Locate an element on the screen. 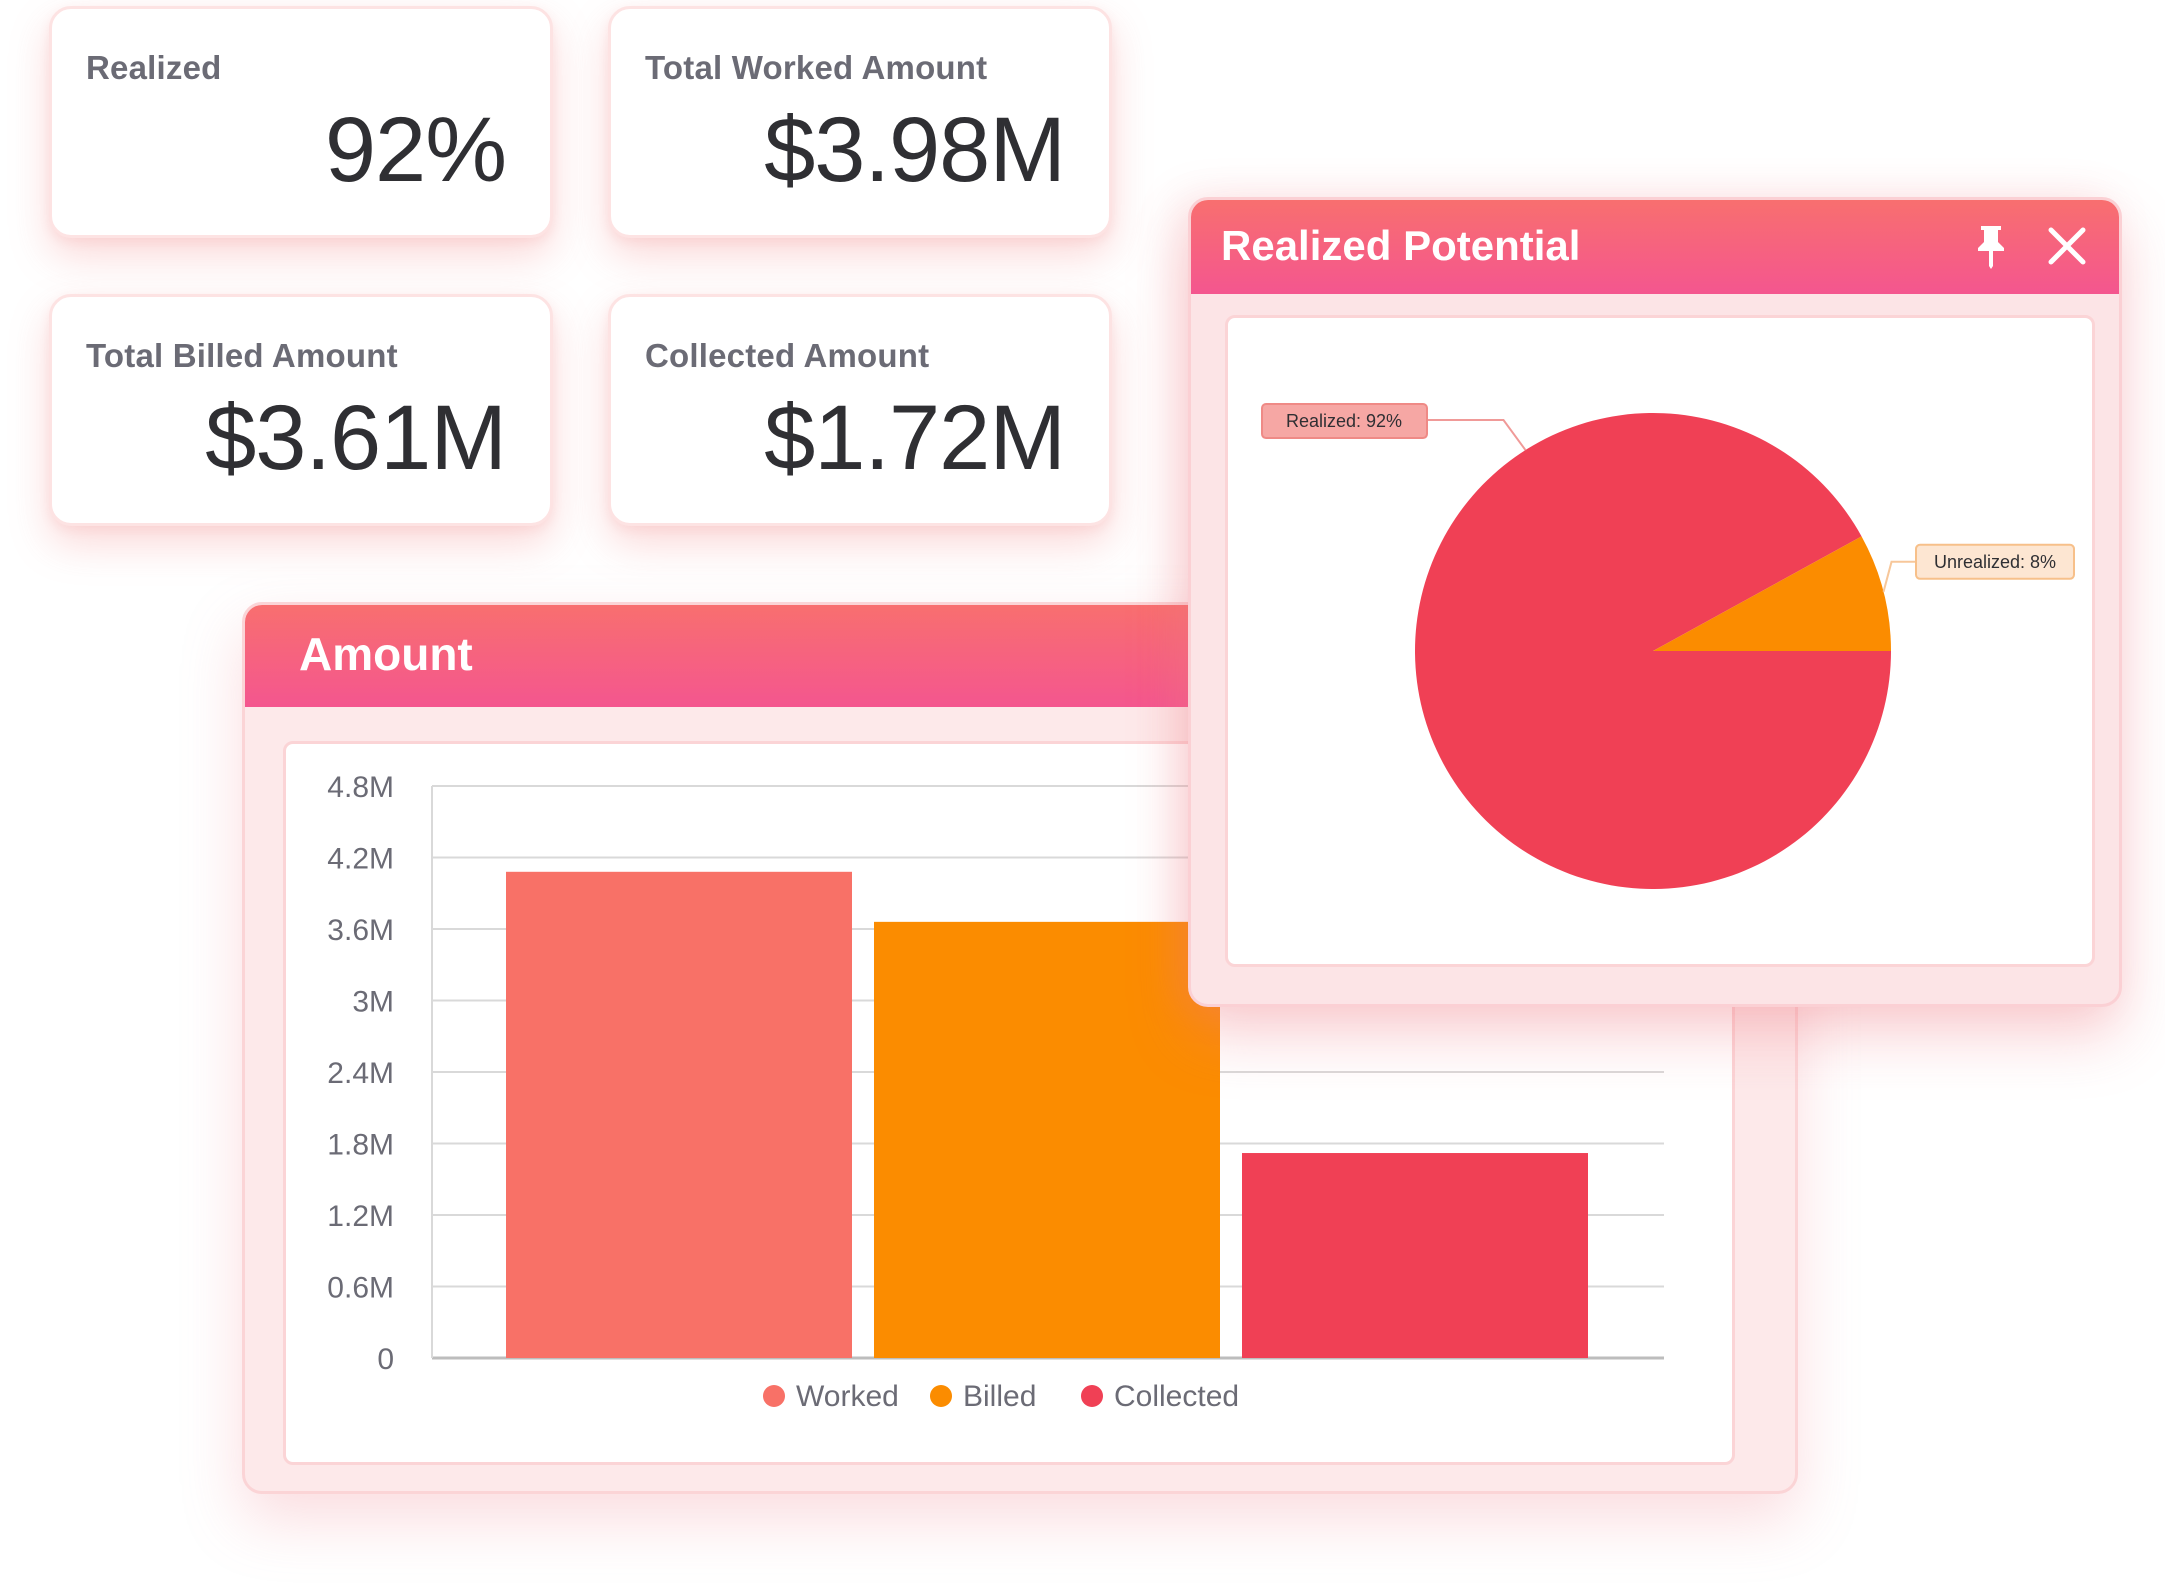 The width and height of the screenshot is (2165, 1587). unrealized-label-box is located at coordinates (1995, 561).